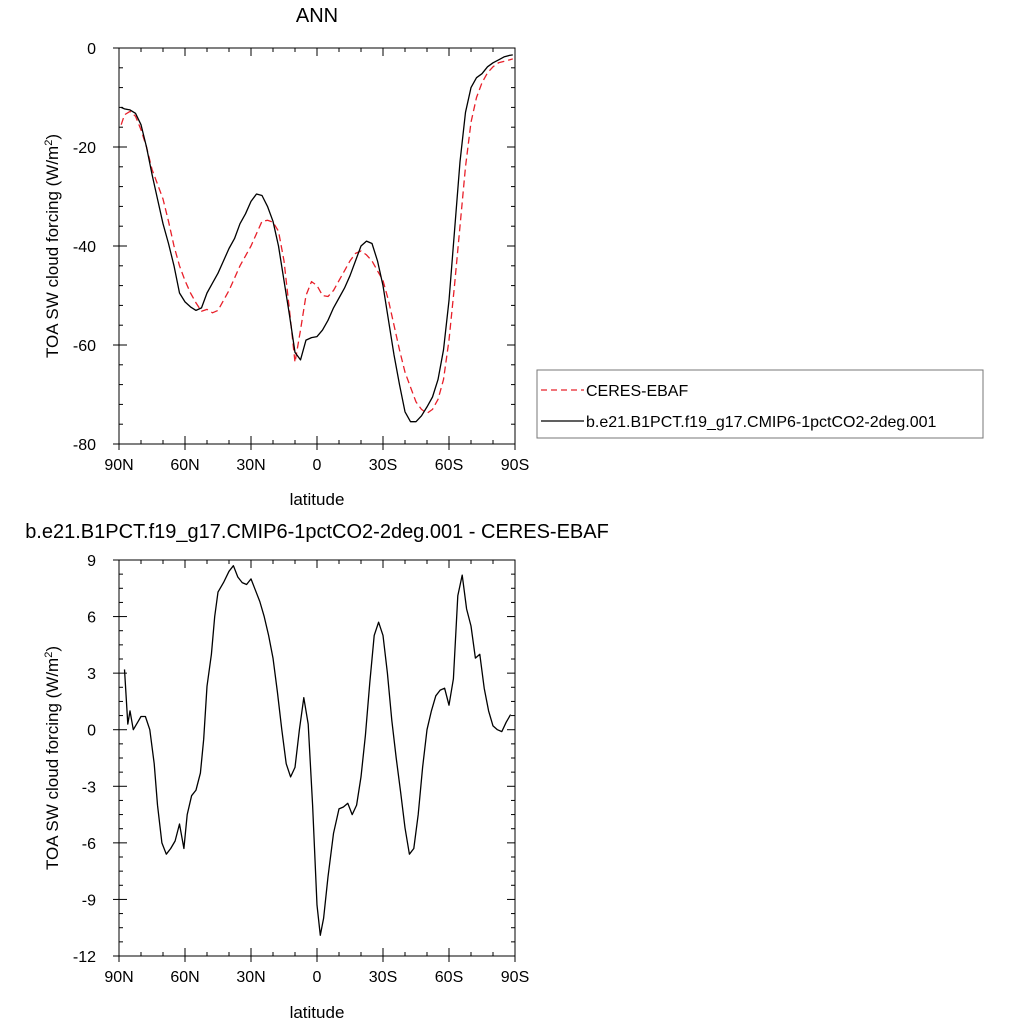 Image resolution: width=1024 pixels, height=1024 pixels. Describe the element at coordinates (317, 465) in the screenshot. I see `top-x-tick-label: 0` at that location.